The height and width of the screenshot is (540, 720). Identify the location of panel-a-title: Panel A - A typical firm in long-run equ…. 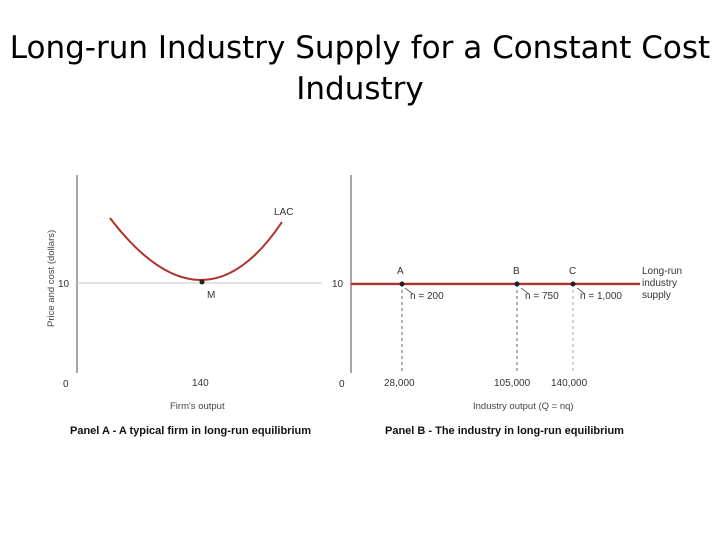
(190, 431).